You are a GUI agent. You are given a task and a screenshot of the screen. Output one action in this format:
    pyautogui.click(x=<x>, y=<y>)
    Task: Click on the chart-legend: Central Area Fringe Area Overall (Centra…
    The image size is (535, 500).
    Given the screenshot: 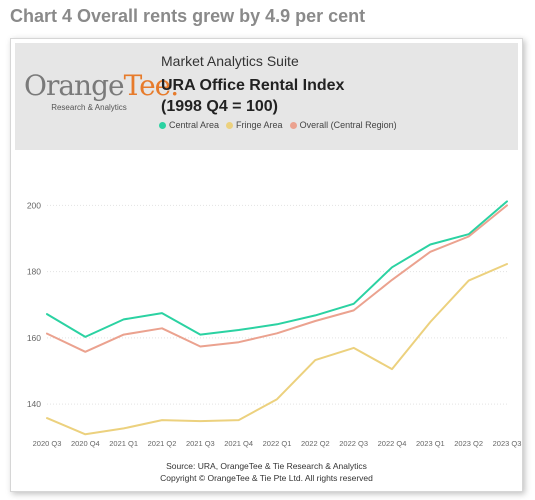 What is the action you would take?
    pyautogui.click(x=281, y=125)
    